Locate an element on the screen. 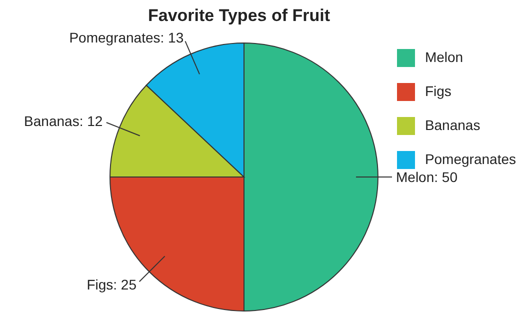  data-label: Figs: 25 is located at coordinates (111, 284).